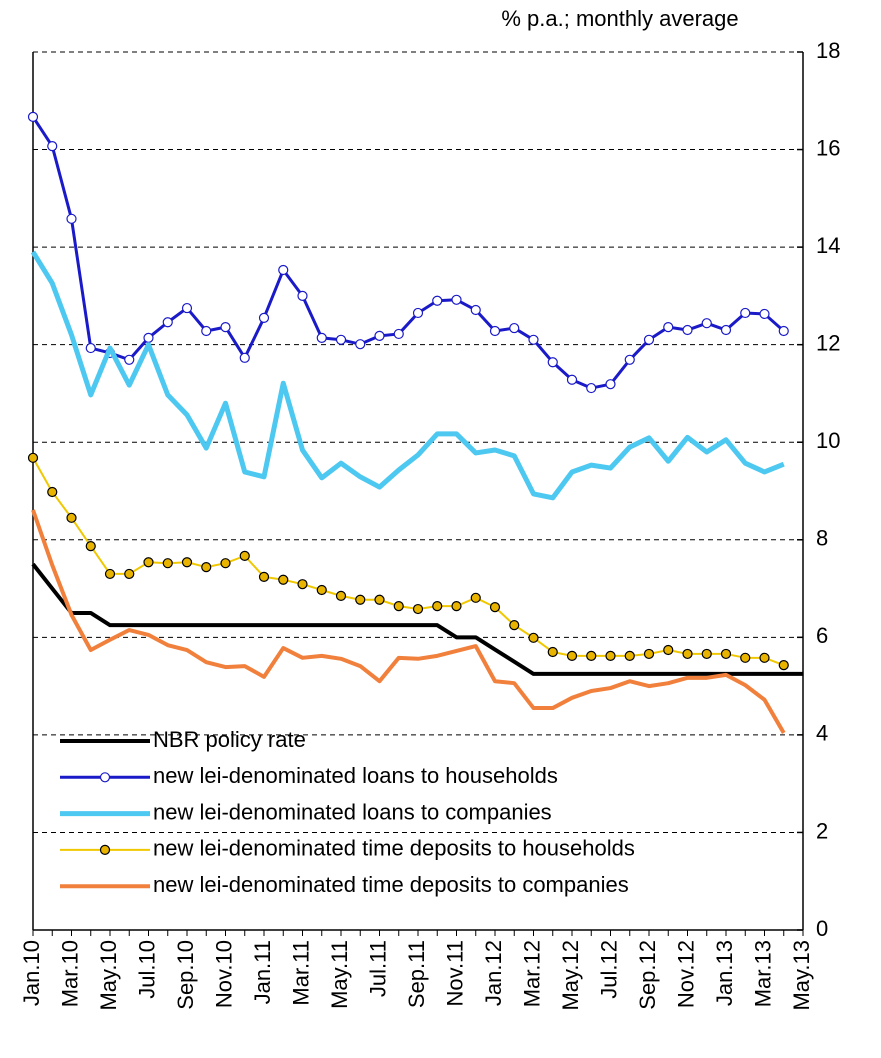 The image size is (881, 1058). What do you see at coordinates (352, 811) in the screenshot?
I see `legend-label: new lei-denominated loans to companies` at bounding box center [352, 811].